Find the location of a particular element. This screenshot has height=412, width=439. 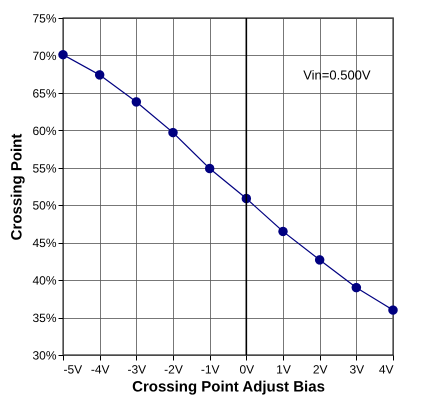

x-tick-label: -2V is located at coordinates (173, 369).